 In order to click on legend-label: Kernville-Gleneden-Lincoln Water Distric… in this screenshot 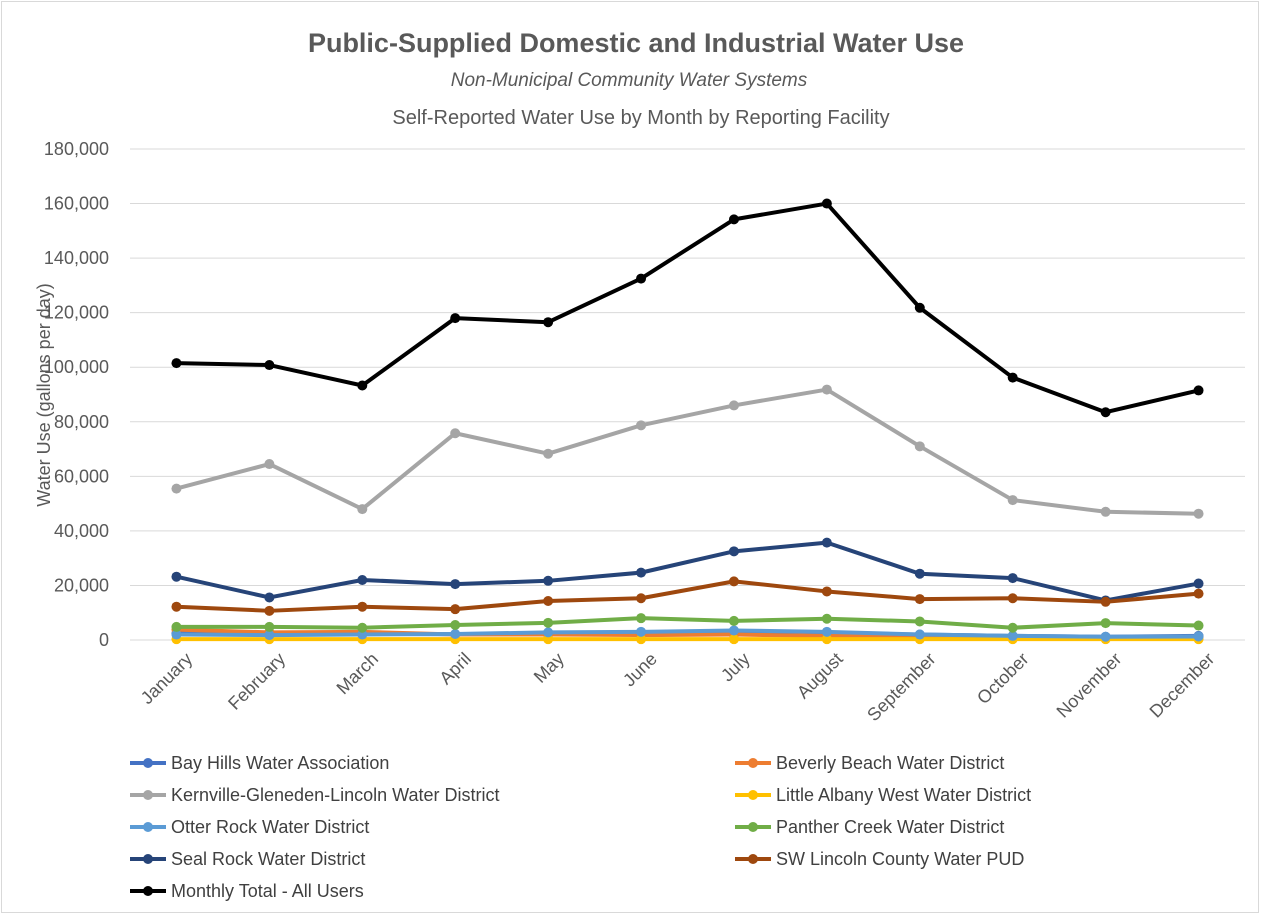, I will do `click(335, 795)`.